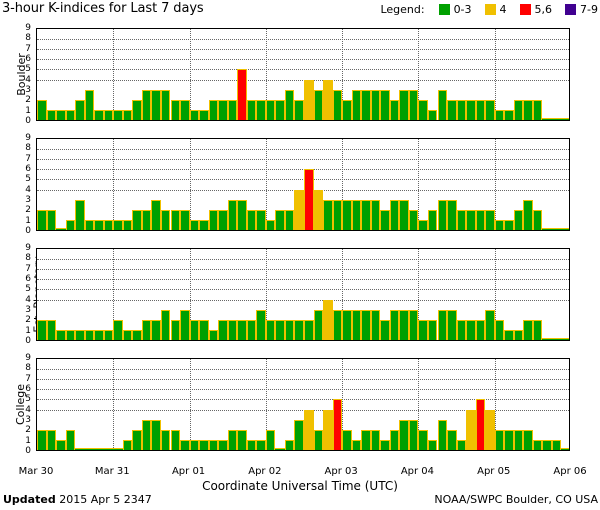  What do you see at coordinates (571, 9) in the screenshot?
I see `legend-swatch-purple` at bounding box center [571, 9].